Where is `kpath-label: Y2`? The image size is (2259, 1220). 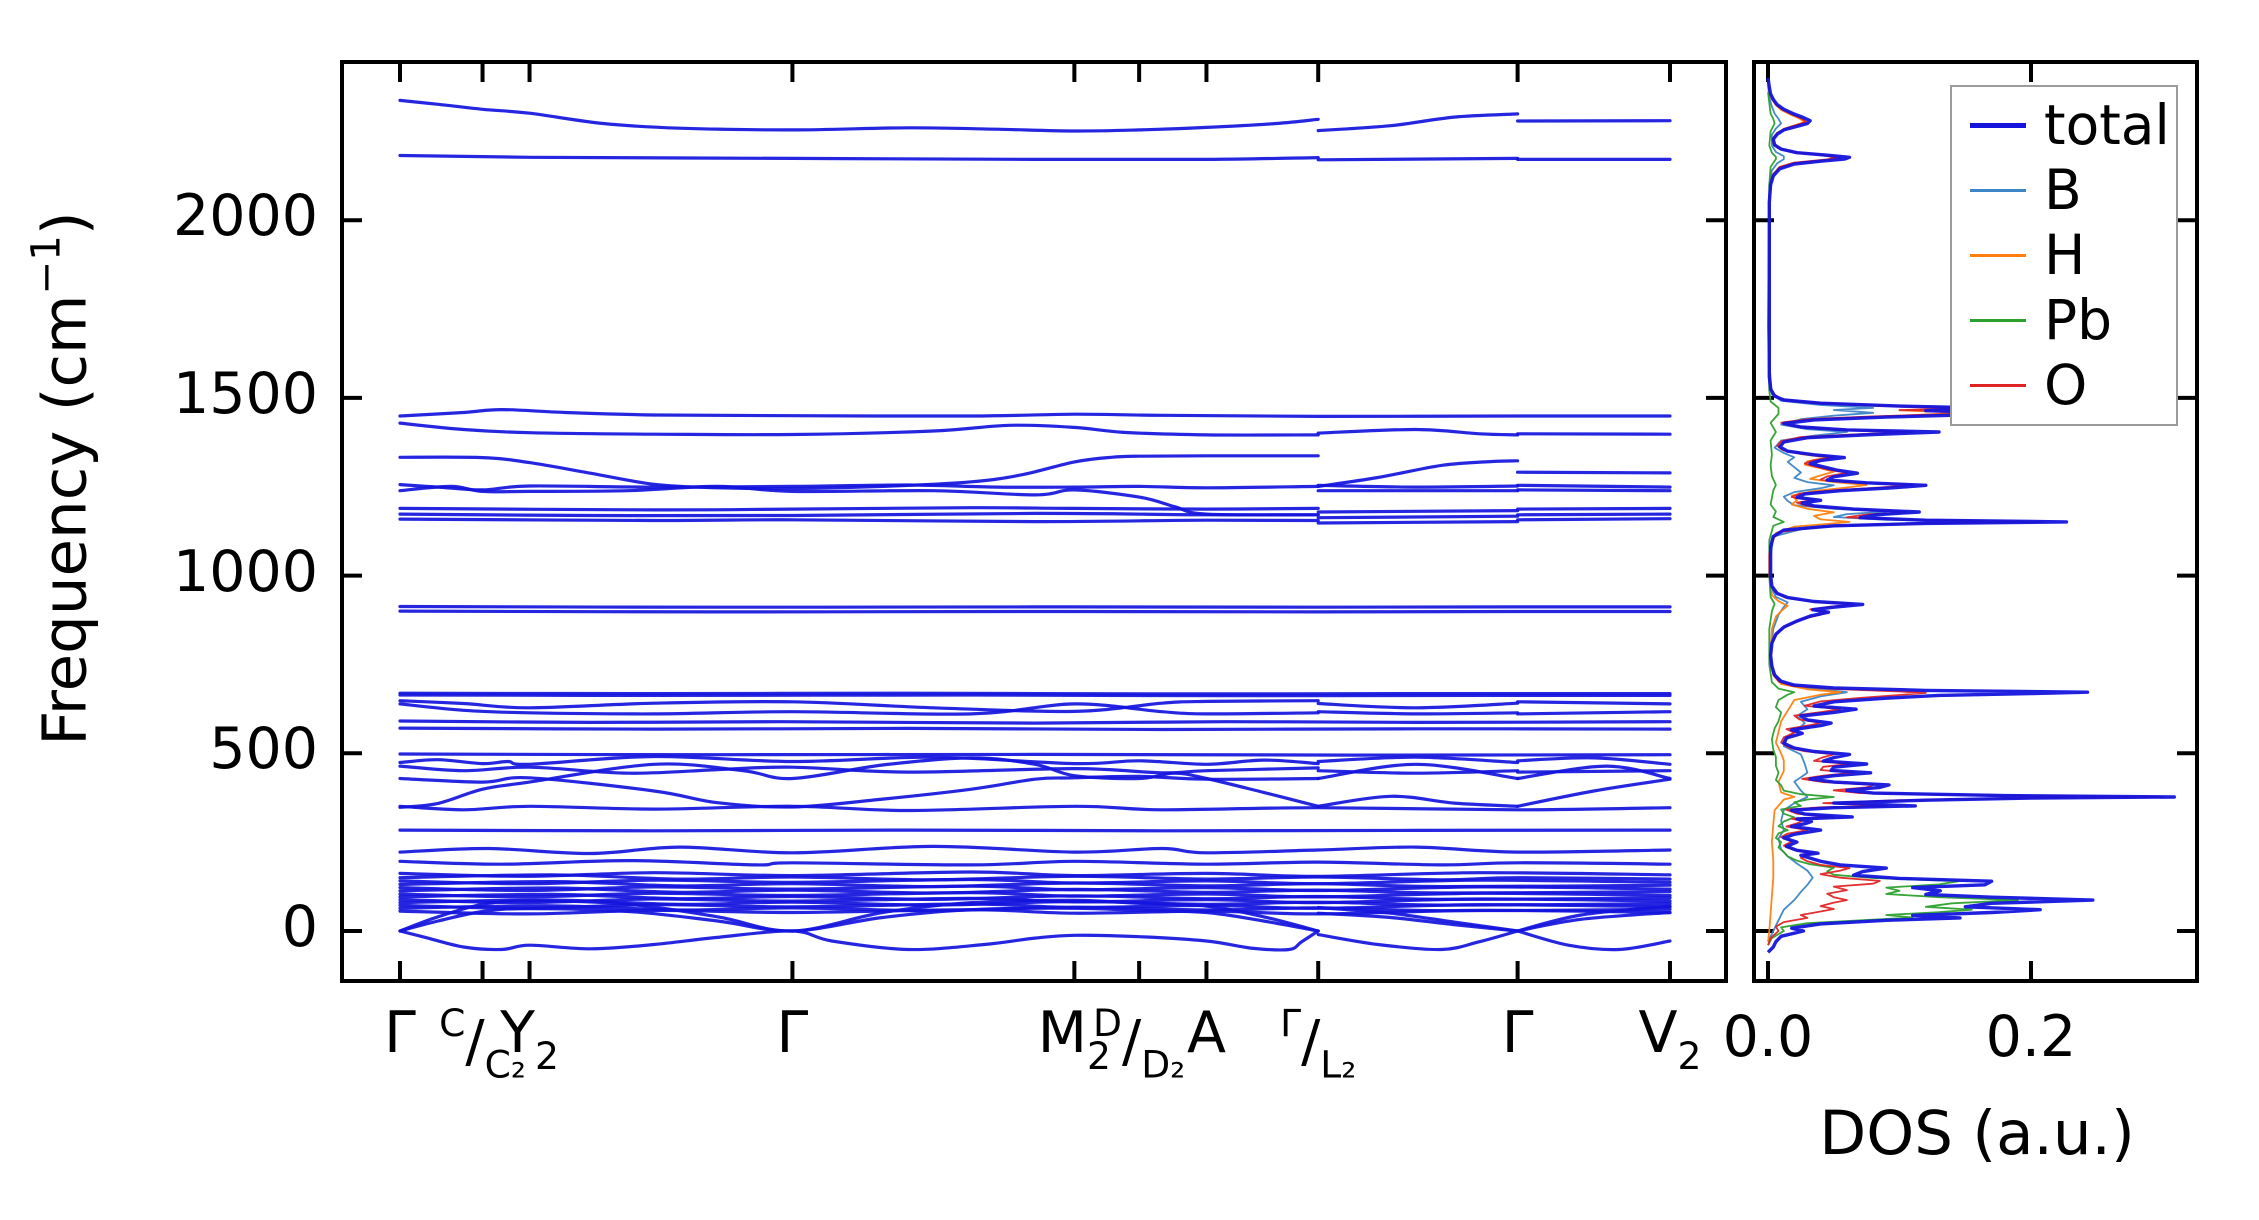 kpath-label: Y2 is located at coordinates (530, 1040).